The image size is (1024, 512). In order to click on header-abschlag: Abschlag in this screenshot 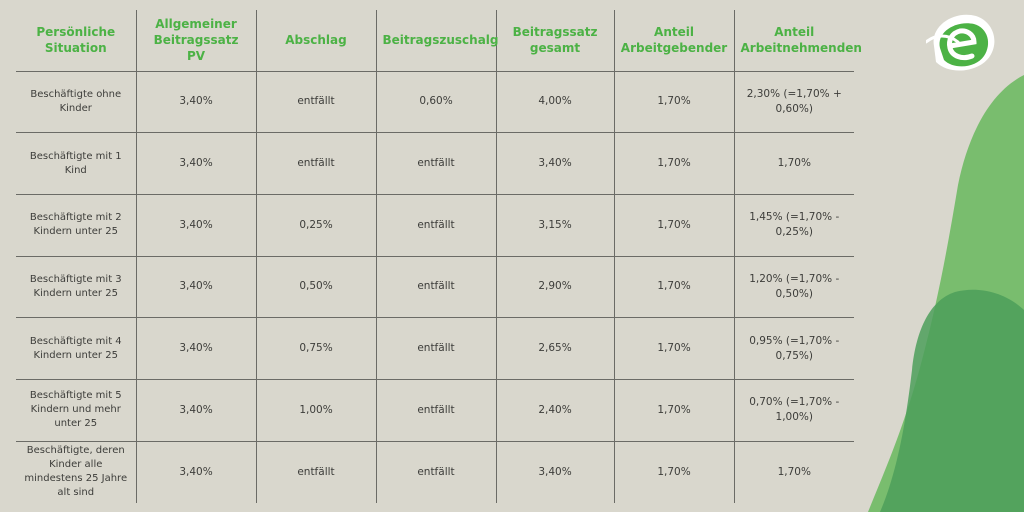, I will do `click(316, 41)`.